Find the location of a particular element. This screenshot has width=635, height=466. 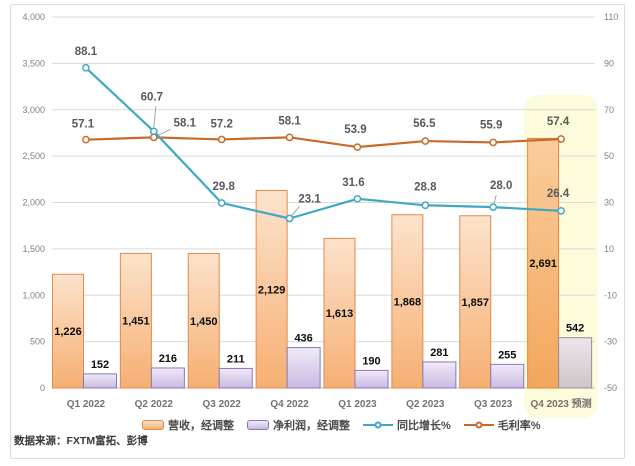

gross-margin-label-leader is located at coordinates (164, 132).